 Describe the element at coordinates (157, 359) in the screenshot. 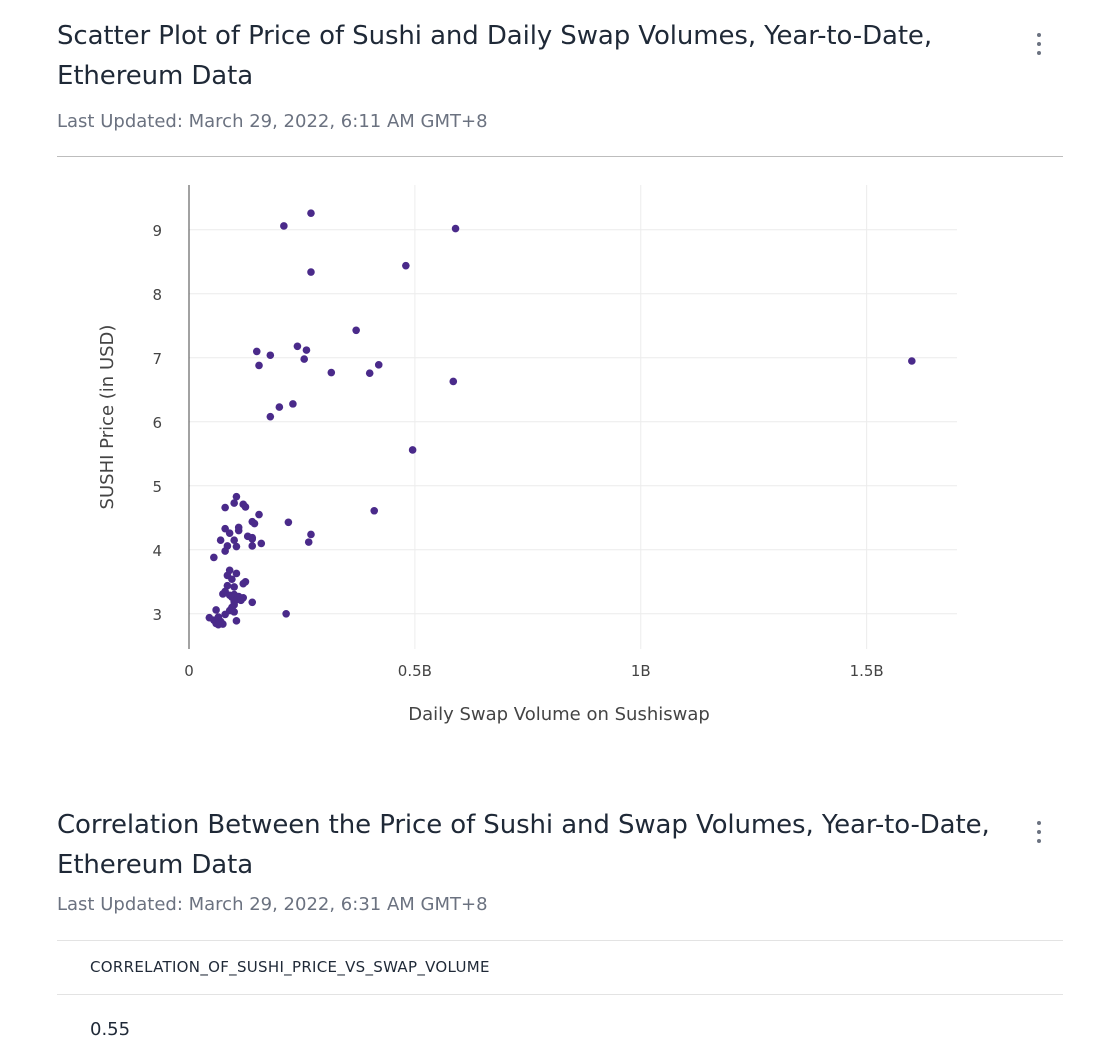

I see `y-tick-label: 7` at that location.